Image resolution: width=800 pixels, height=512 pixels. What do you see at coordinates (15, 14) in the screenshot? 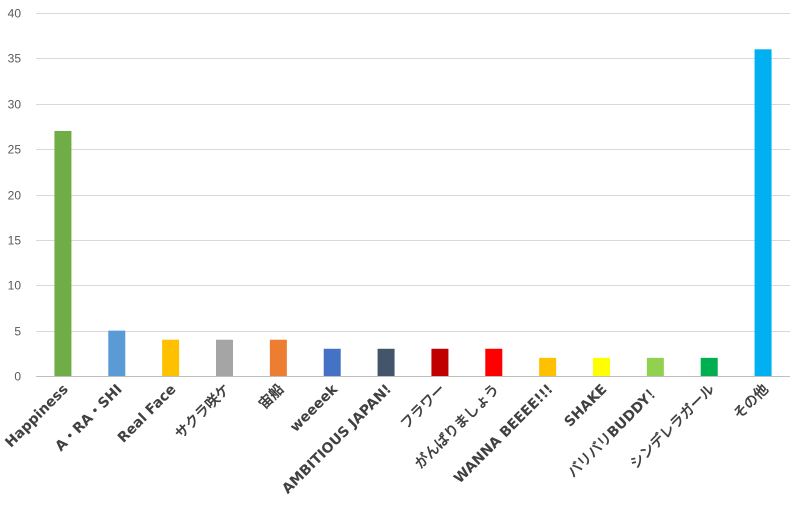
I see `y-tick-label: 40` at bounding box center [15, 14].